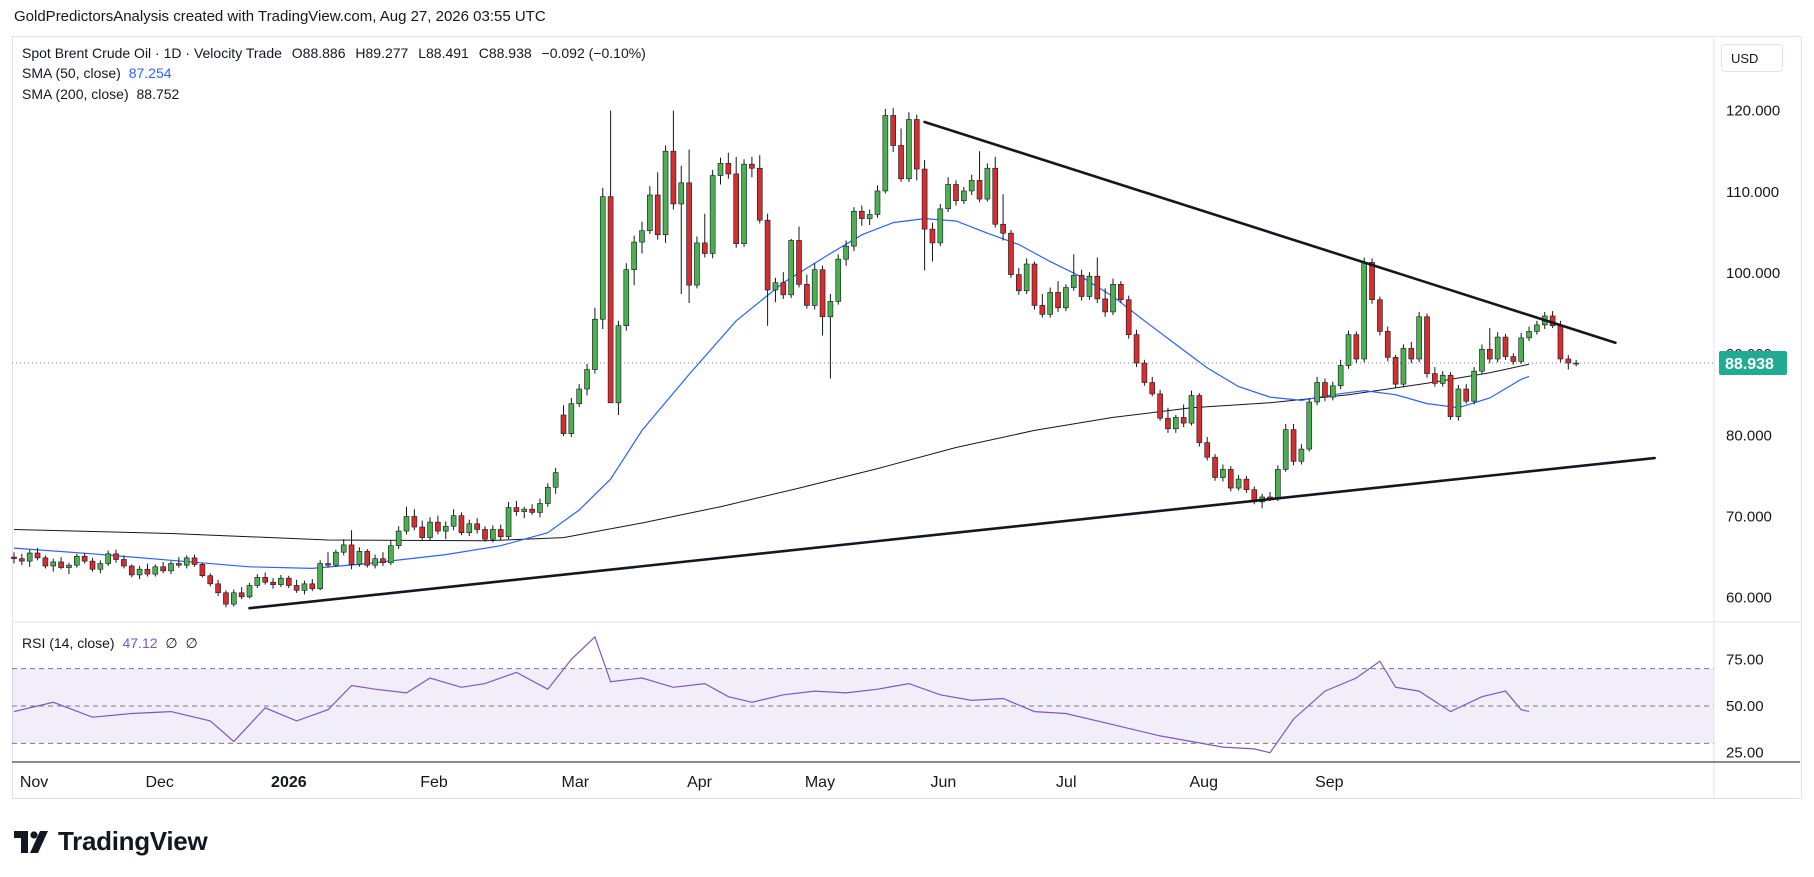 This screenshot has width=1814, height=877. Describe the element at coordinates (443, 53) in the screenshot. I see `low-value: L88.491` at that location.